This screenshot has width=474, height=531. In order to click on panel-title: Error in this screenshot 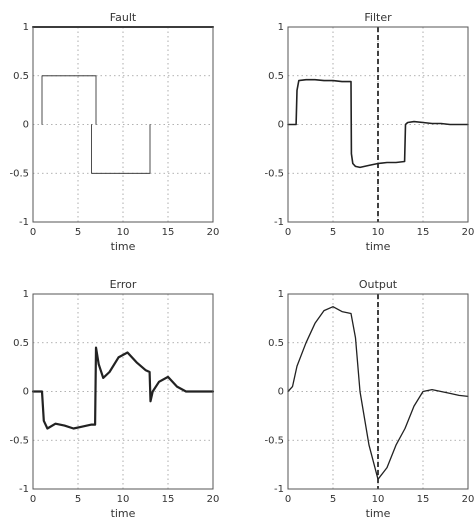, I will do `click(123, 284)`.